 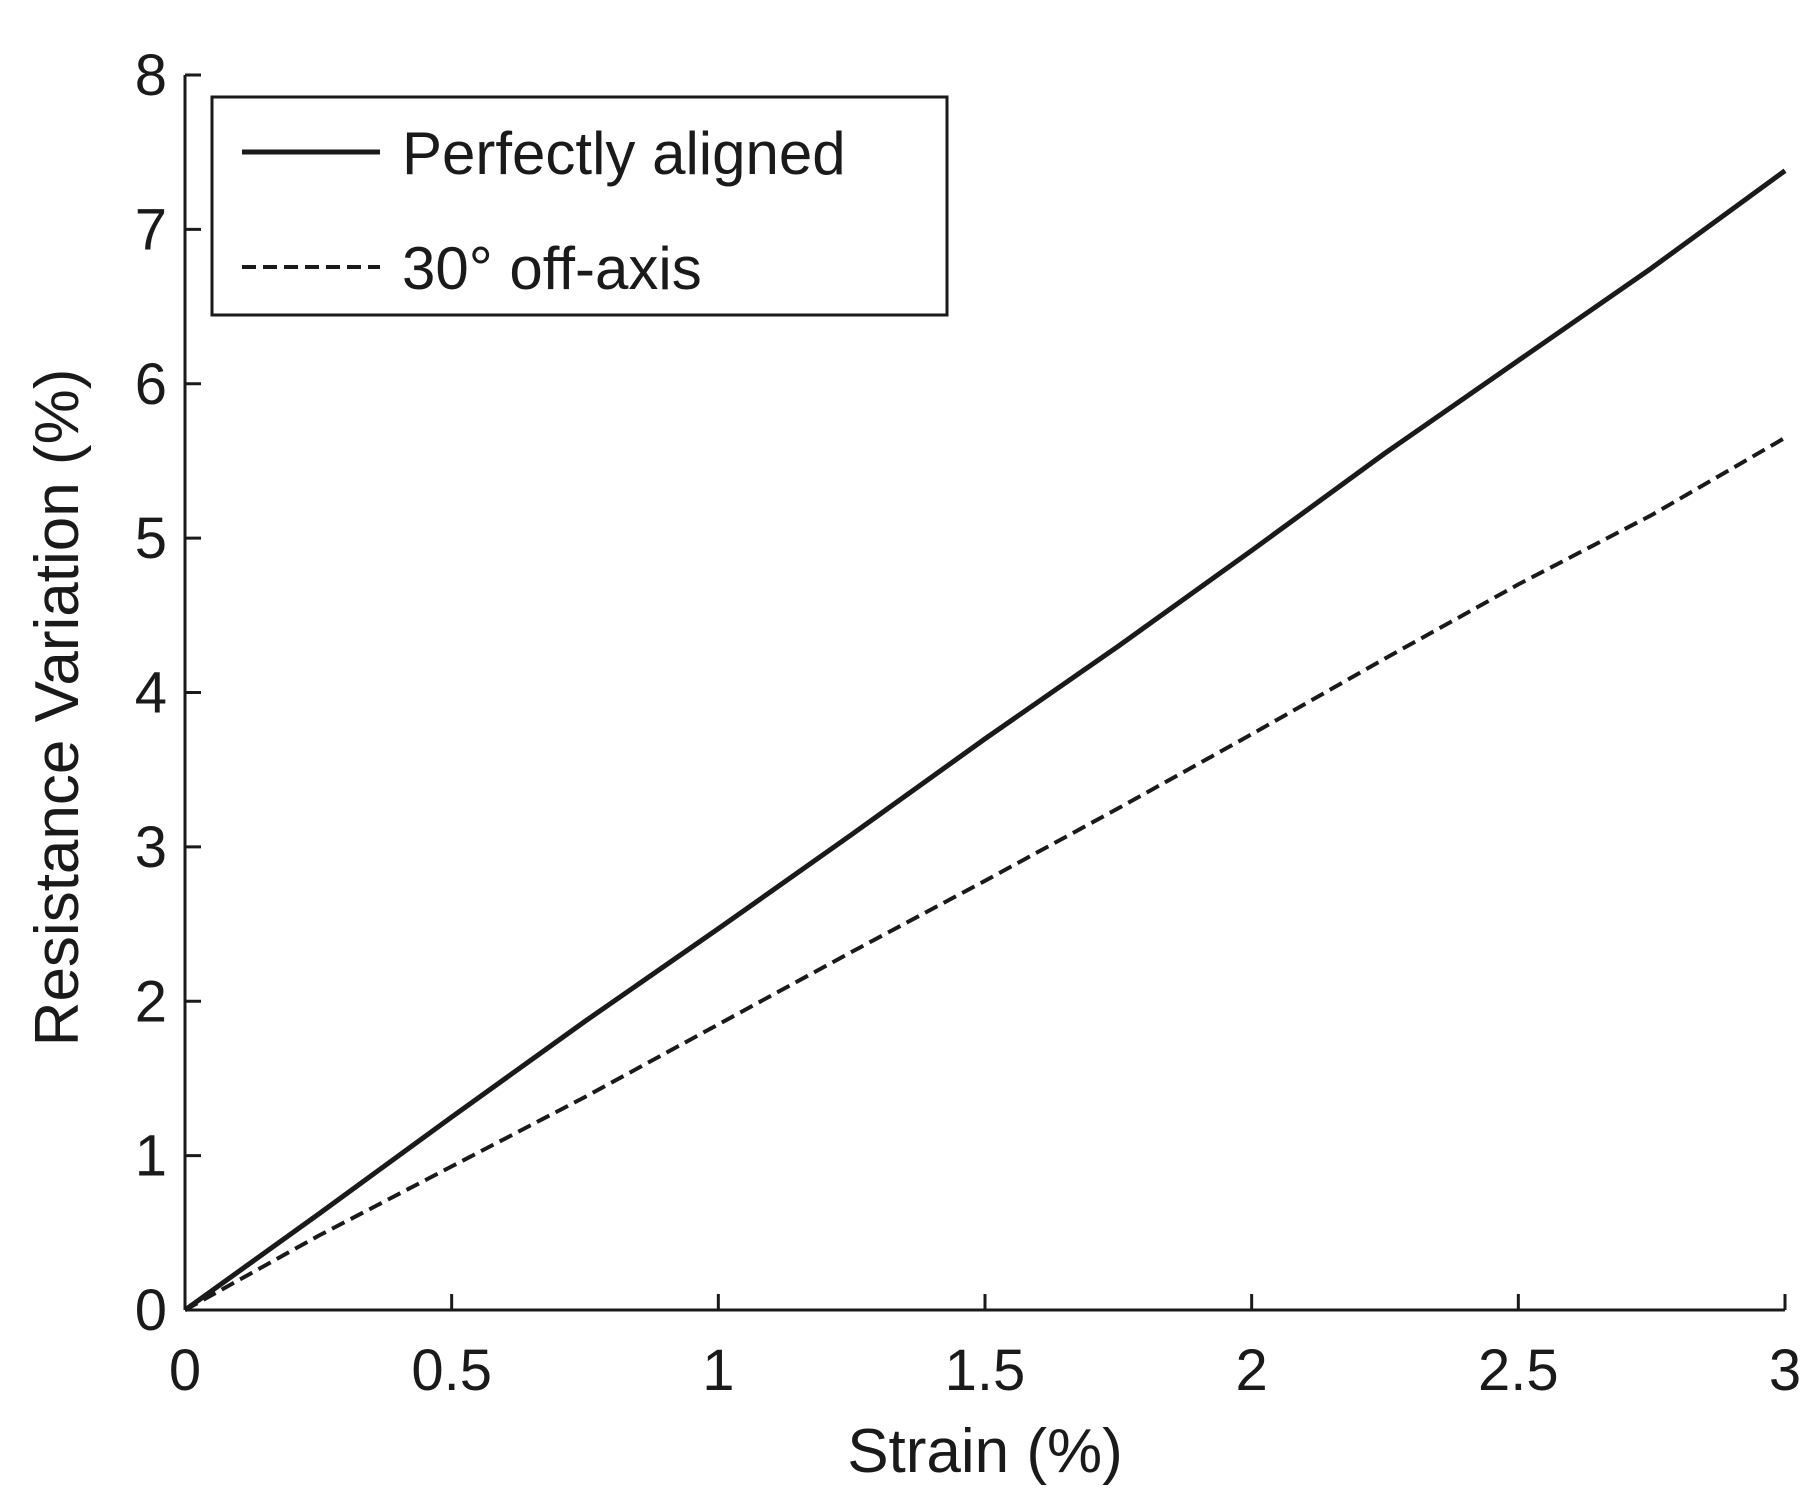 I want to click on x-tick-label: 1.5, so click(x=985, y=1370).